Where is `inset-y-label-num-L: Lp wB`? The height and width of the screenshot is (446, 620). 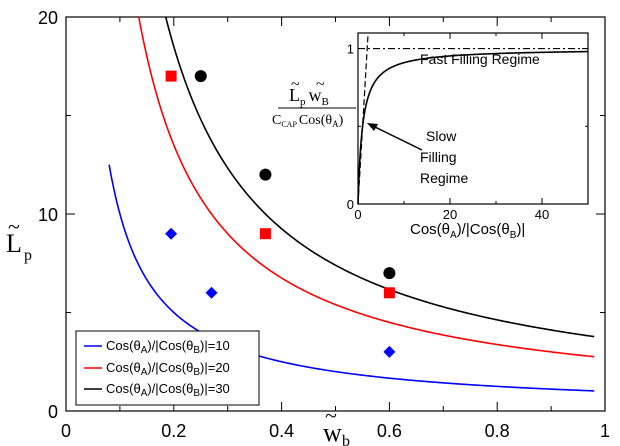
inset-y-label-num-L: Lp wB is located at coordinates (309, 96).